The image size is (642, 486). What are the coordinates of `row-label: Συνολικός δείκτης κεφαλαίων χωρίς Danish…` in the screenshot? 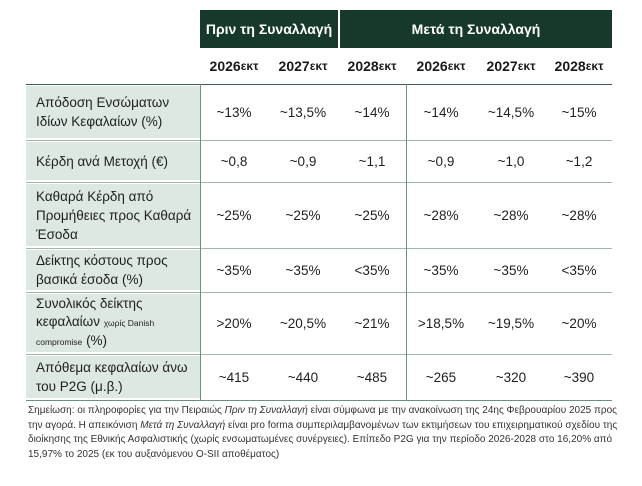 It's located at (113, 323).